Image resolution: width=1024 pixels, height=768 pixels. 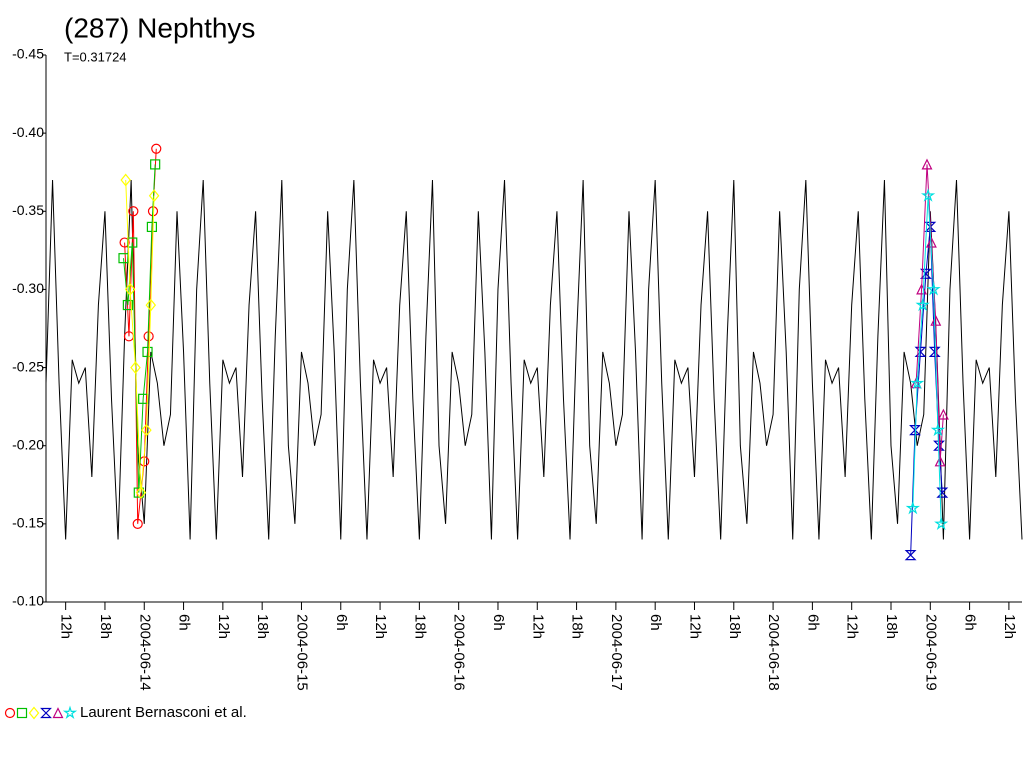 I want to click on chart-subtitle: T=0.31724, so click(x=95, y=56).